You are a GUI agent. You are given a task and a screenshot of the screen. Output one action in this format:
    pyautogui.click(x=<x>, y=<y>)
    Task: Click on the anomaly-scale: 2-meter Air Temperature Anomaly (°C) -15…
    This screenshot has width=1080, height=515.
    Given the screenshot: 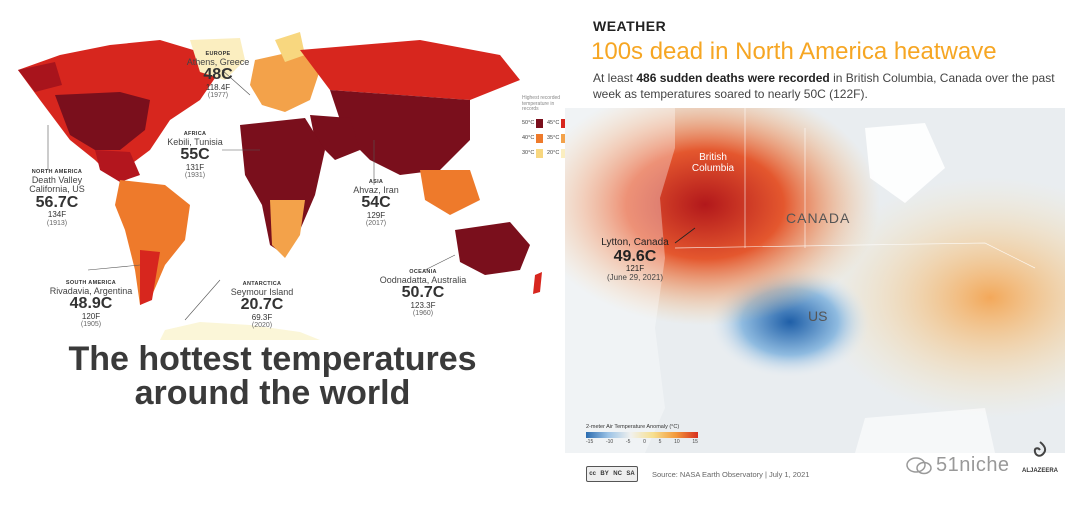 What is the action you would take?
    pyautogui.click(x=646, y=434)
    